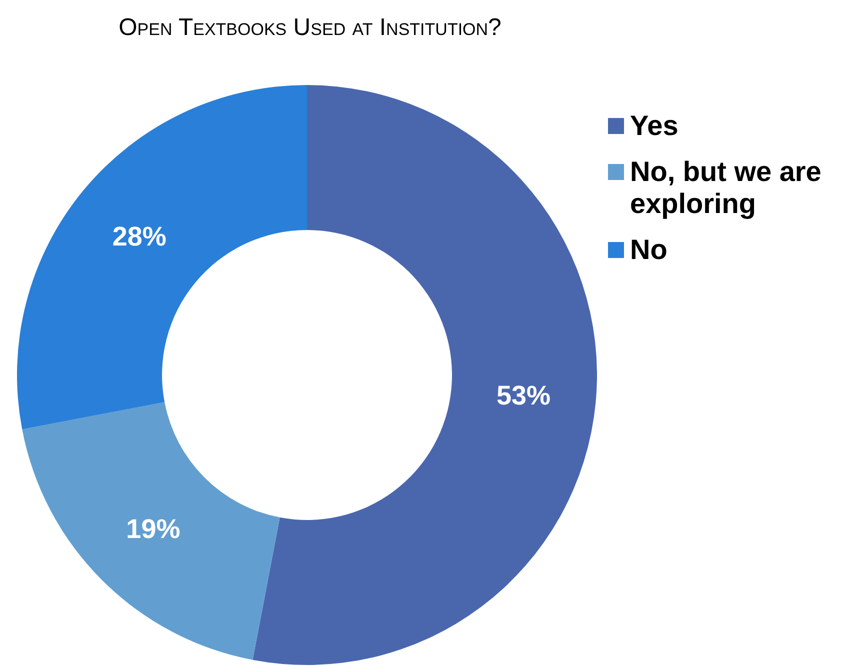  I want to click on legend-label: Yes, so click(654, 126).